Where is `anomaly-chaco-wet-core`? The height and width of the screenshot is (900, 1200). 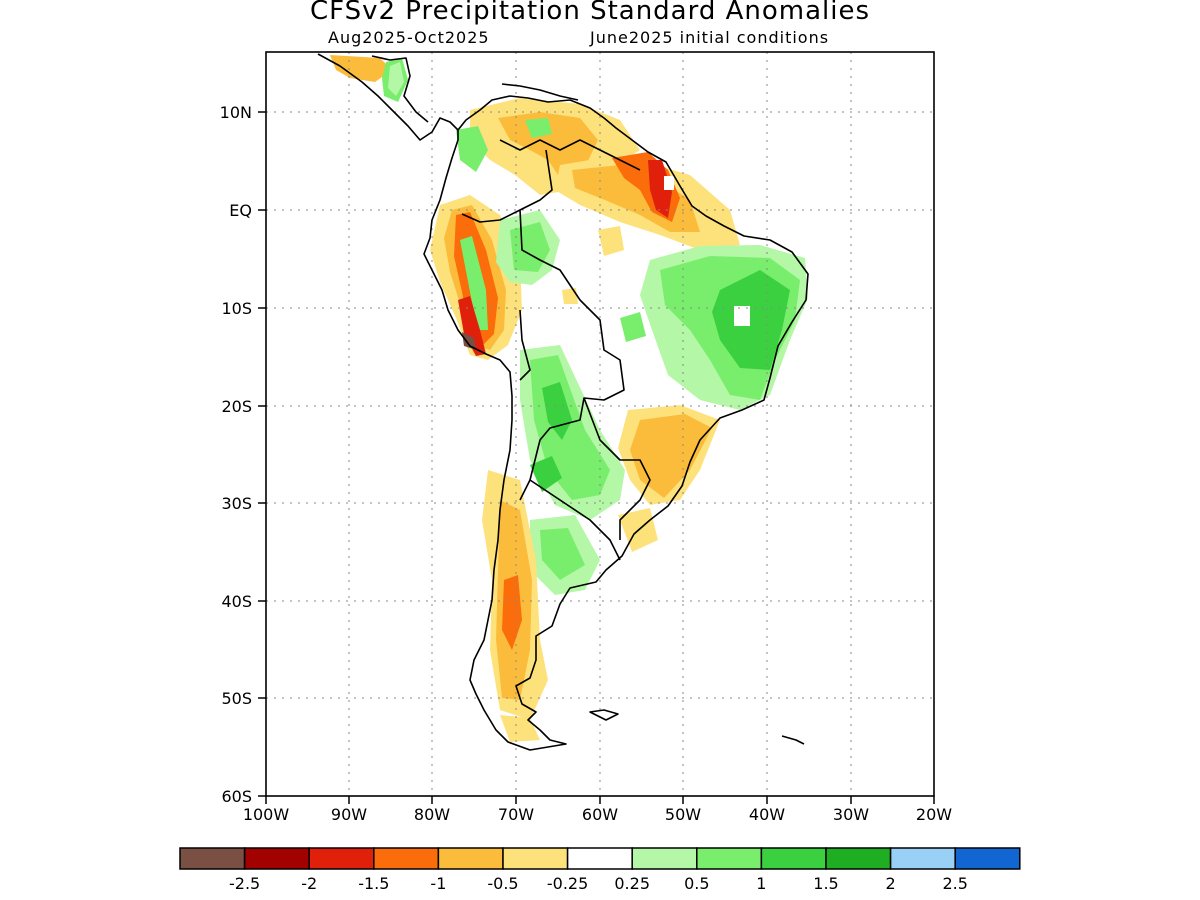
anomaly-chaco-wet-core is located at coordinates (557, 411).